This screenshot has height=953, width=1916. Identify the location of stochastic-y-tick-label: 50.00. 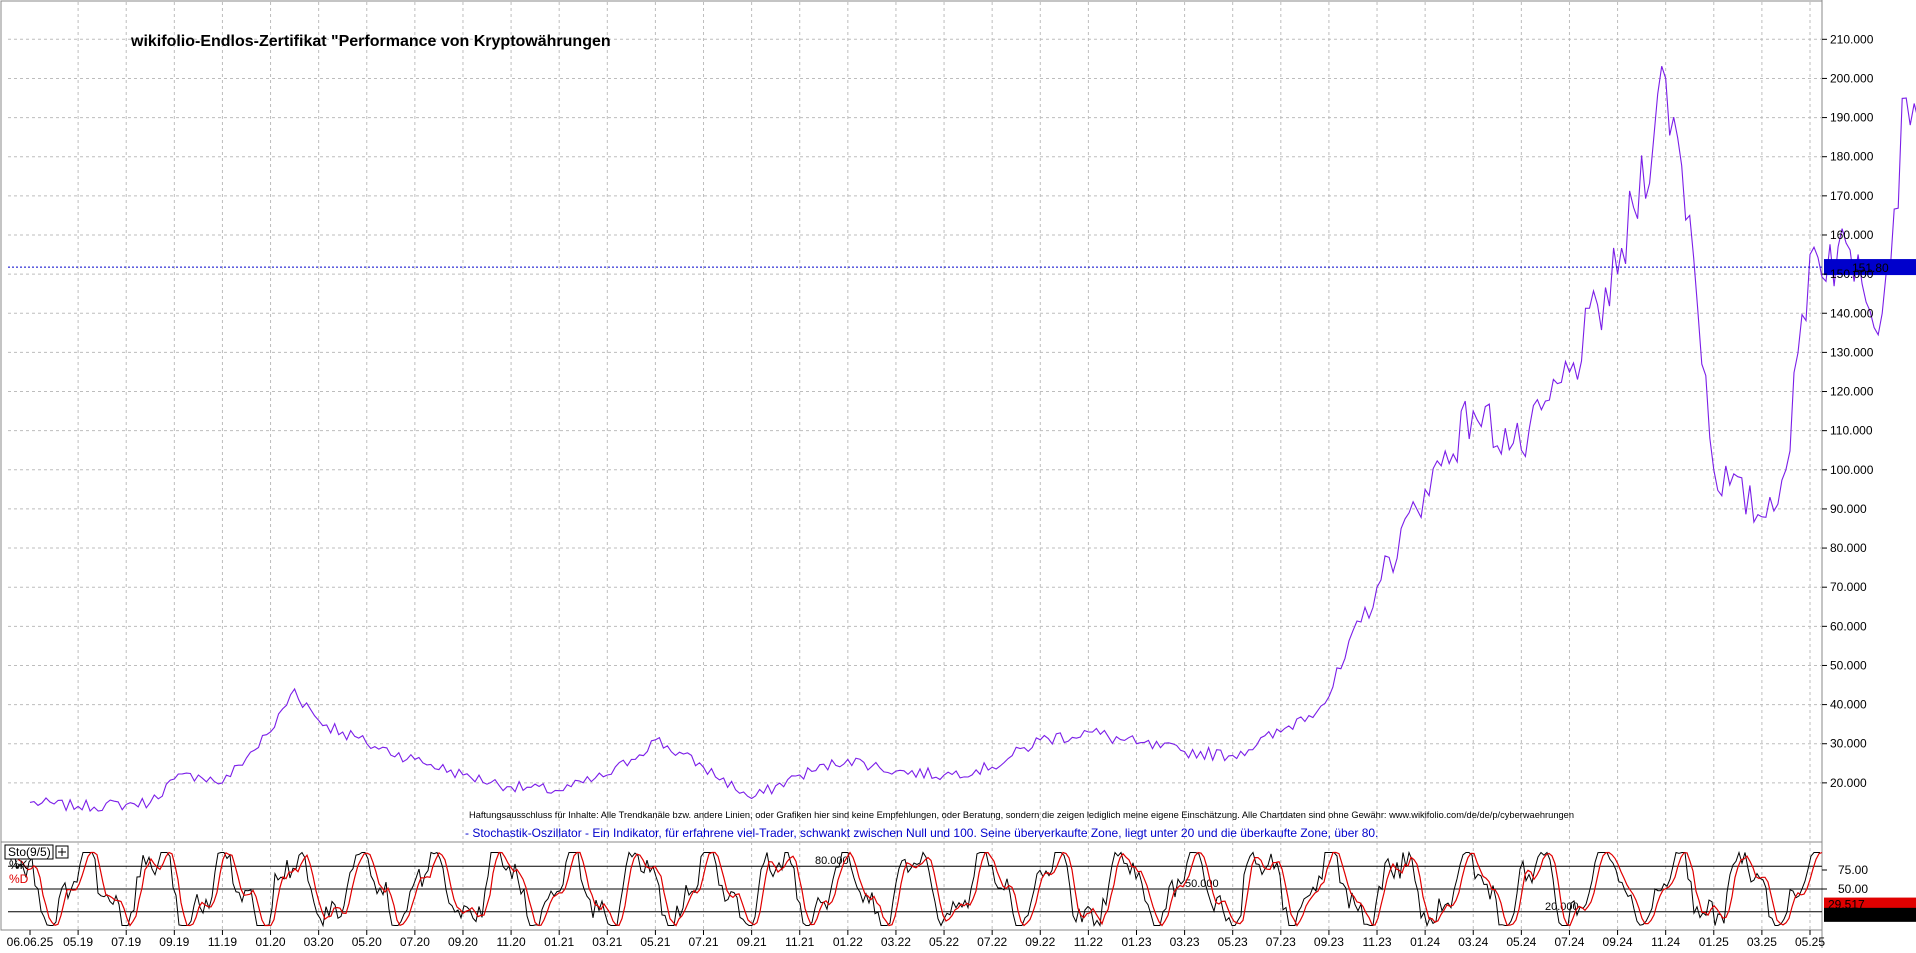
(1853, 889).